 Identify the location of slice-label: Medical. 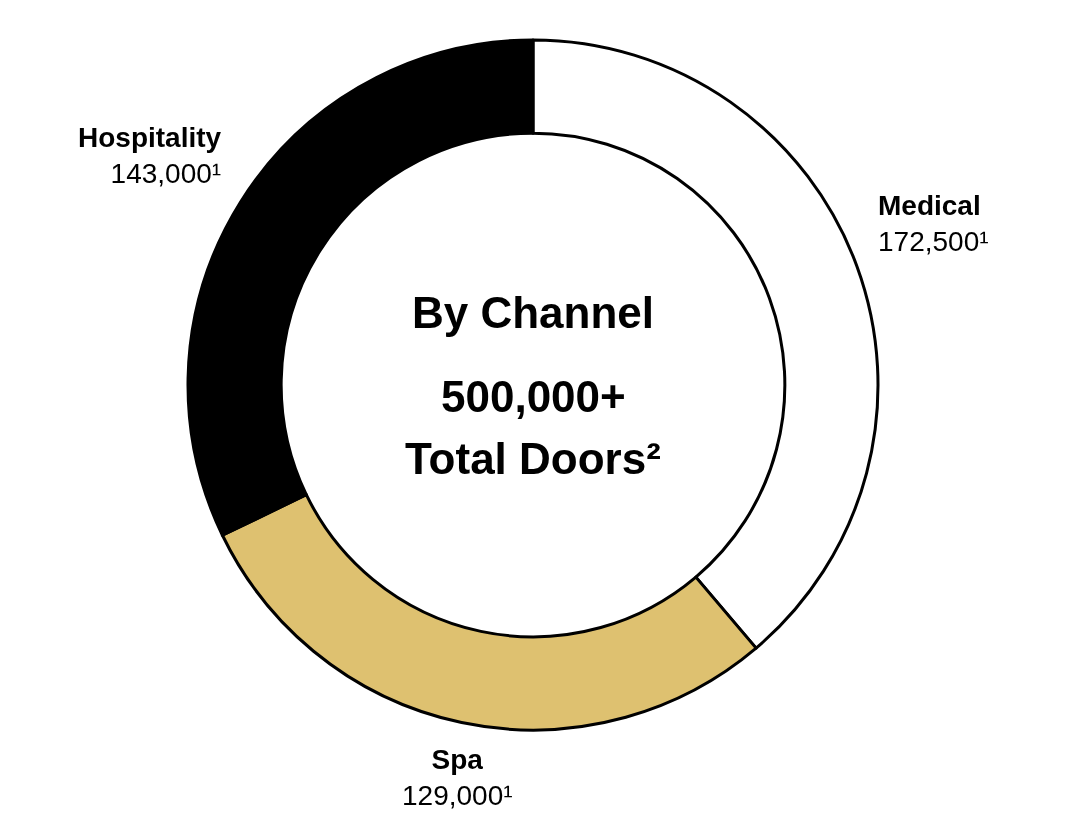
(929, 205).